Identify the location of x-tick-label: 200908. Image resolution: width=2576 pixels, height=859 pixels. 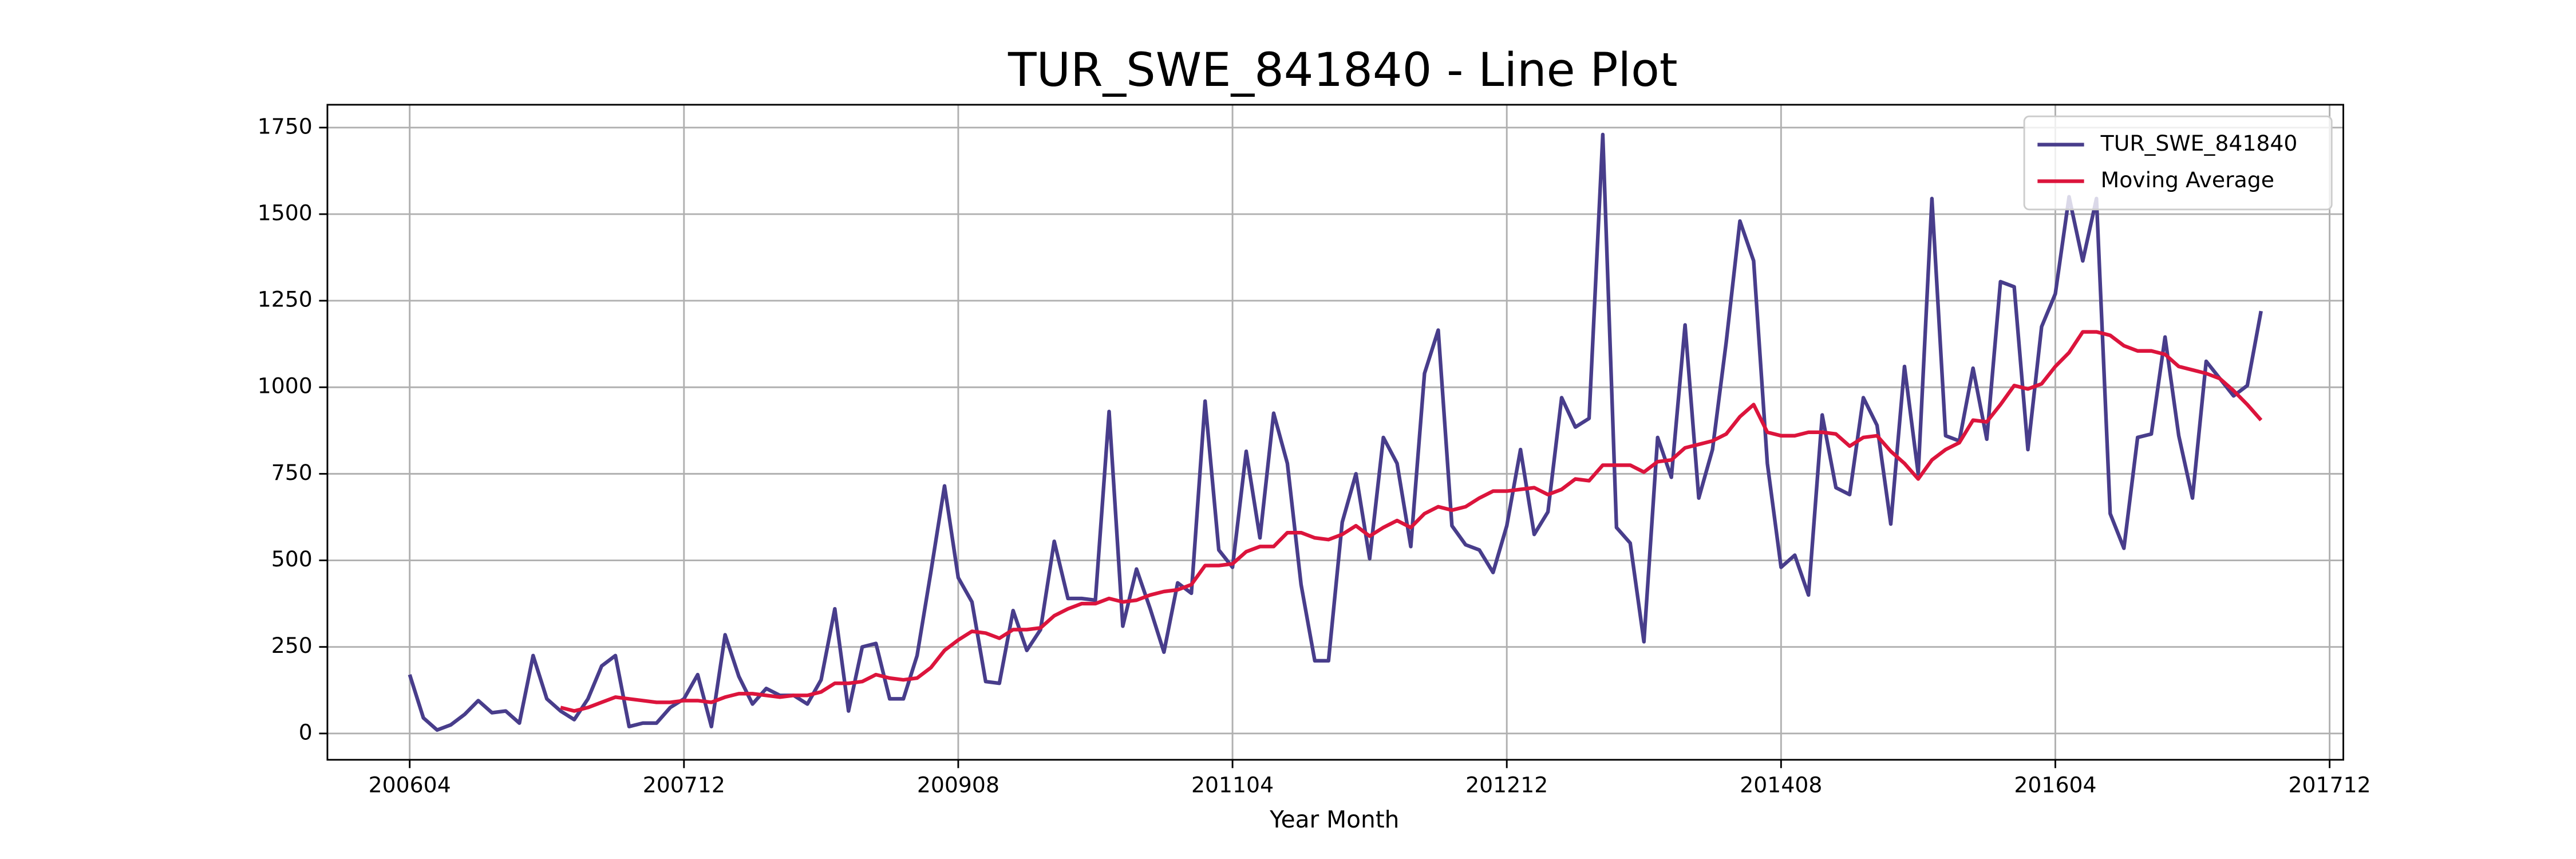
(958, 785).